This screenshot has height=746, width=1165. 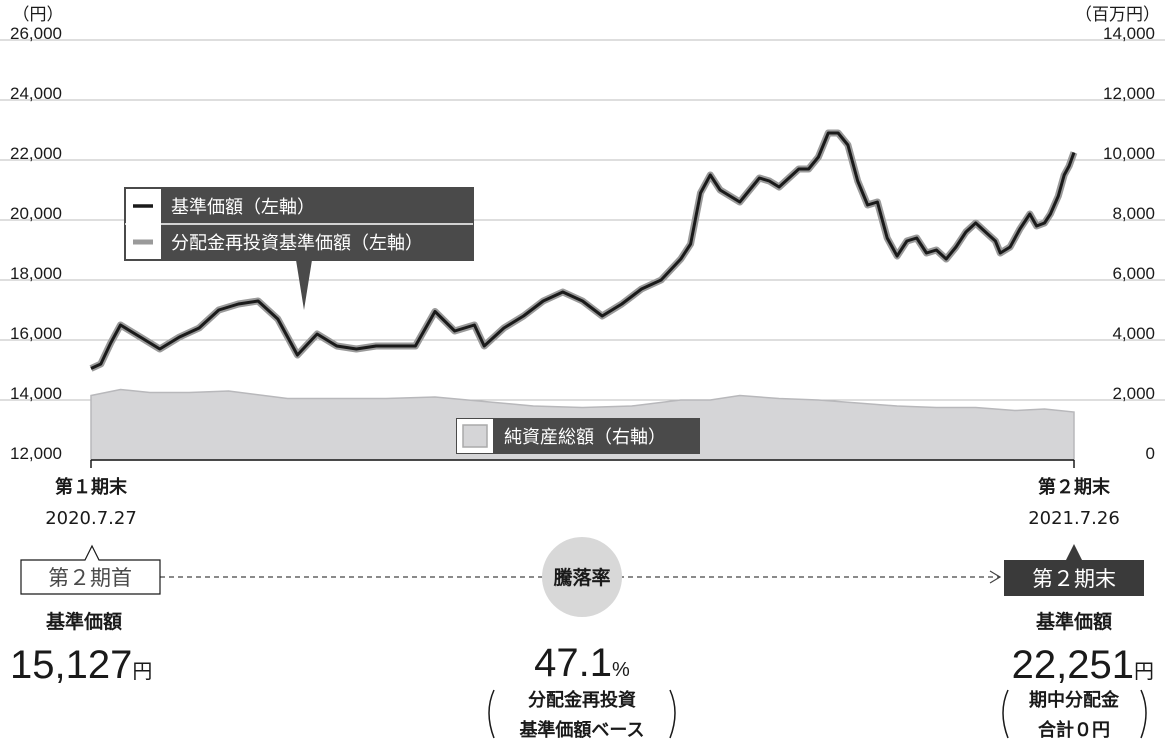 I want to click on legend-box: 基準価額（左軸） 分配金再投資基準価額（左軸）, so click(x=299, y=248).